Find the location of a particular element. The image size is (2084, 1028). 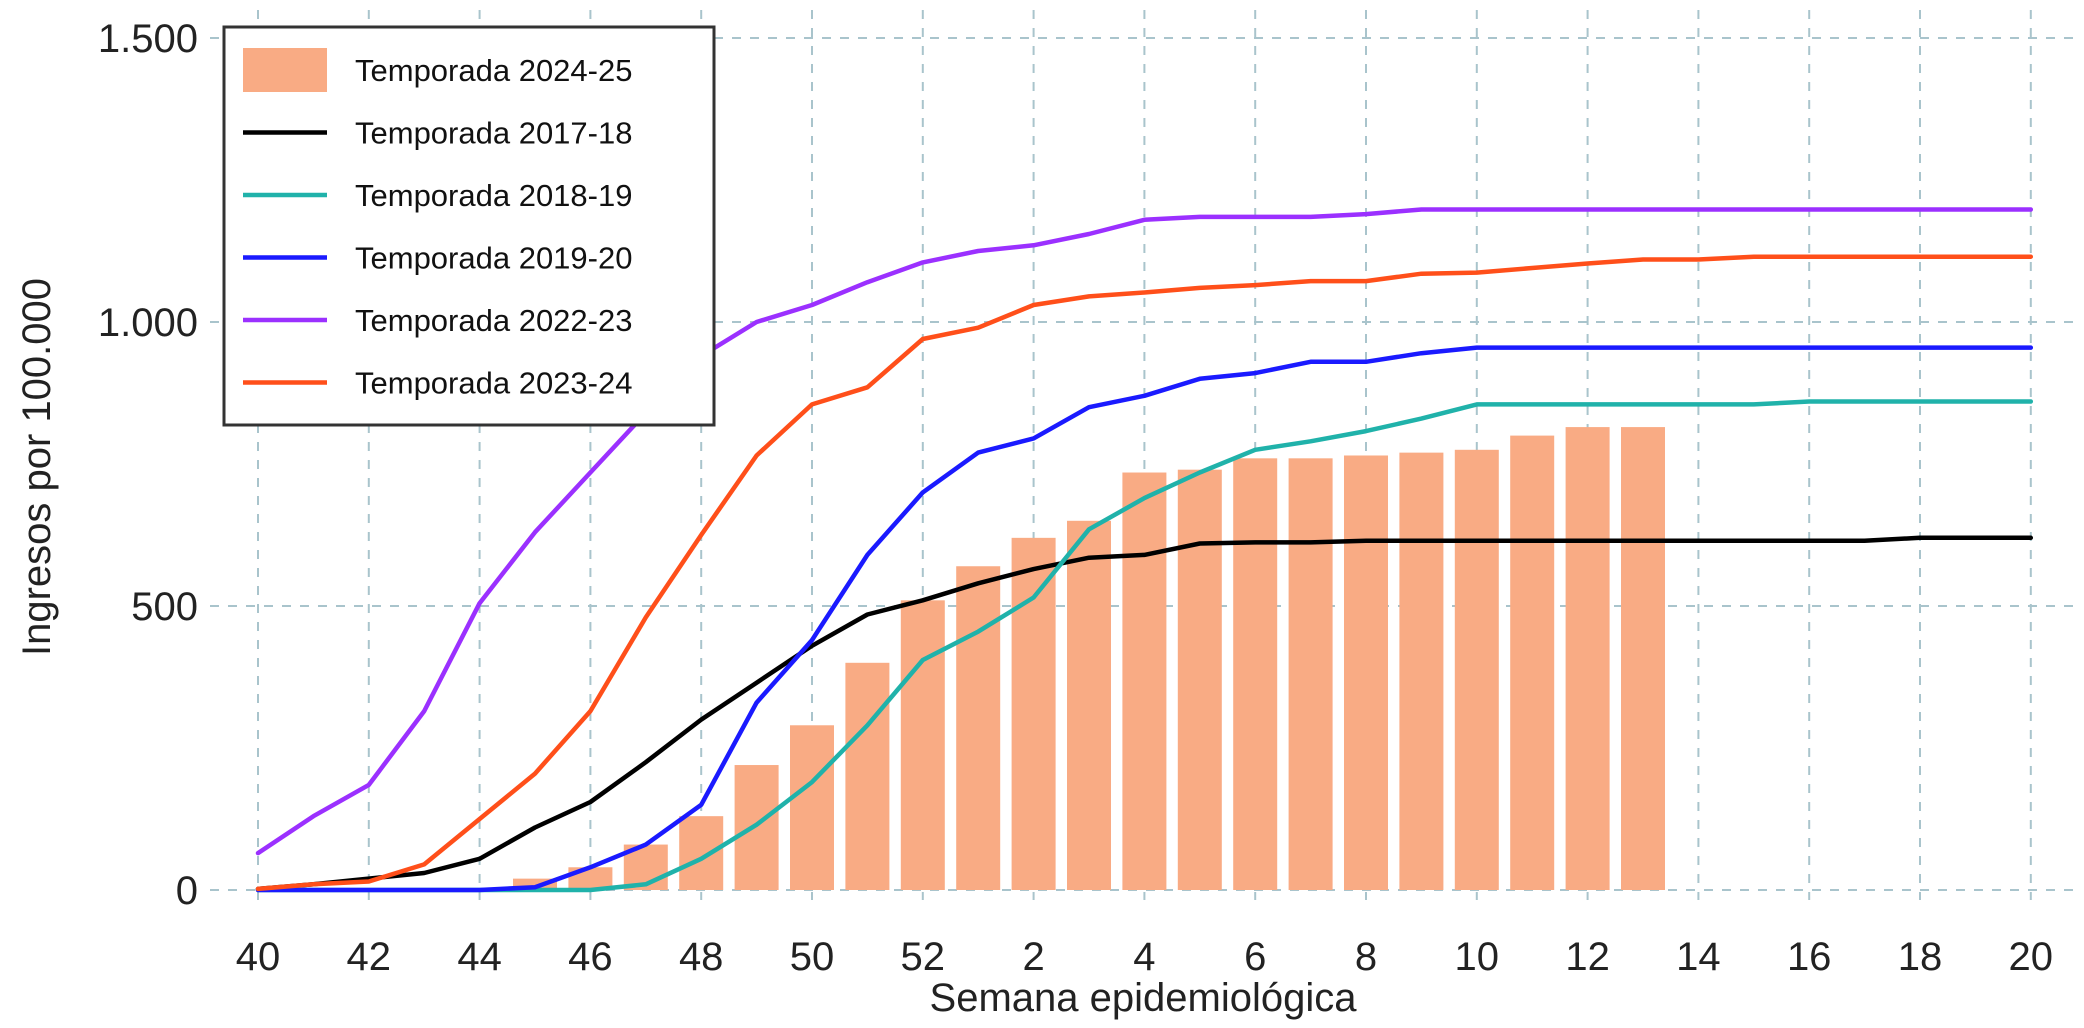

legend-label: Temporada 2022-23 is located at coordinates (493, 320).